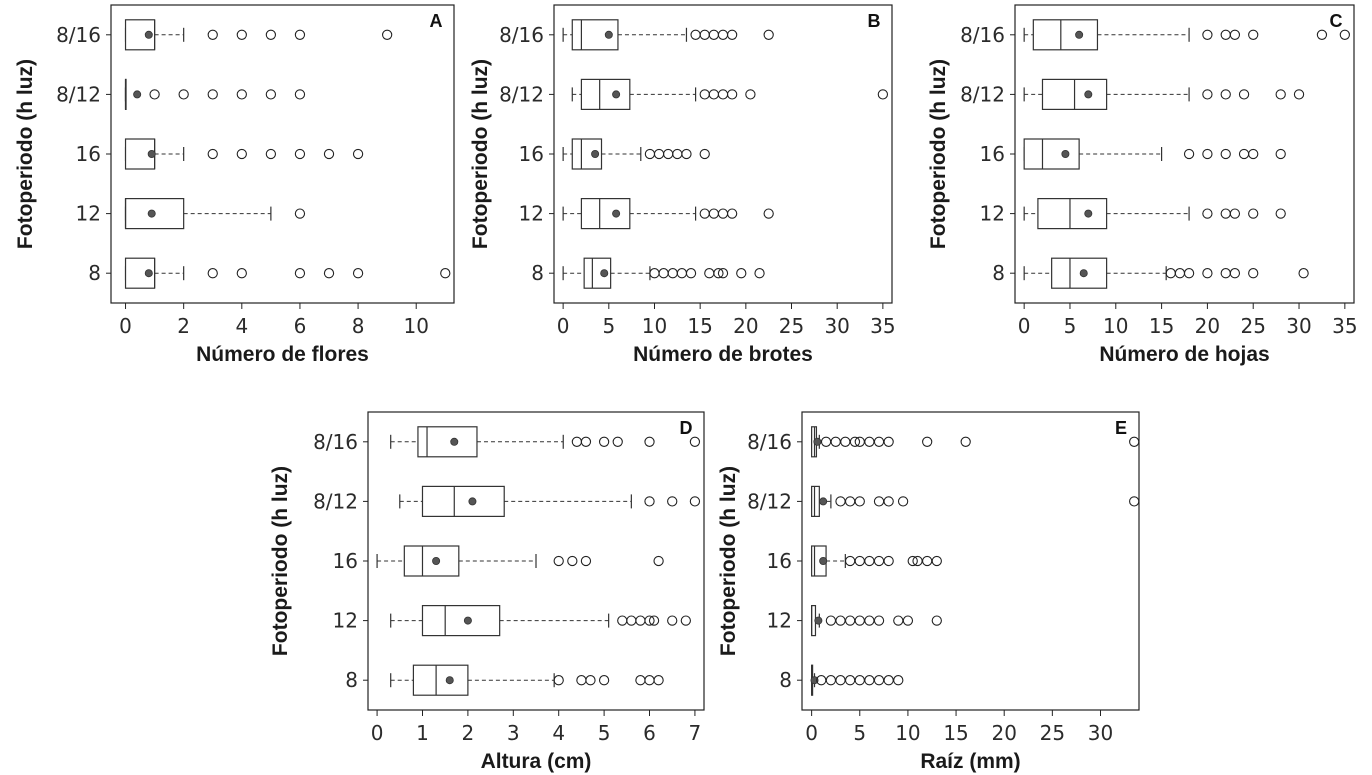  I want to click on plot-frame, so click(970, 561).